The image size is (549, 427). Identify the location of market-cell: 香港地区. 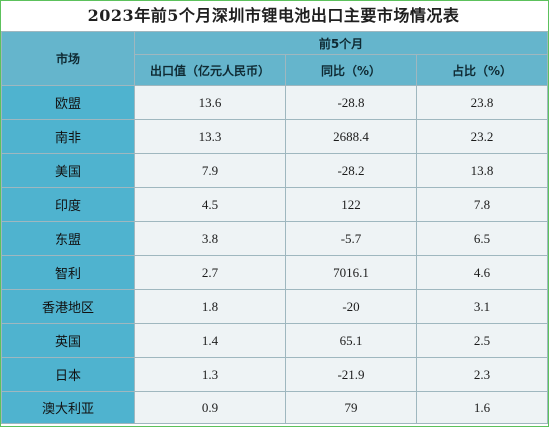
(68, 306).